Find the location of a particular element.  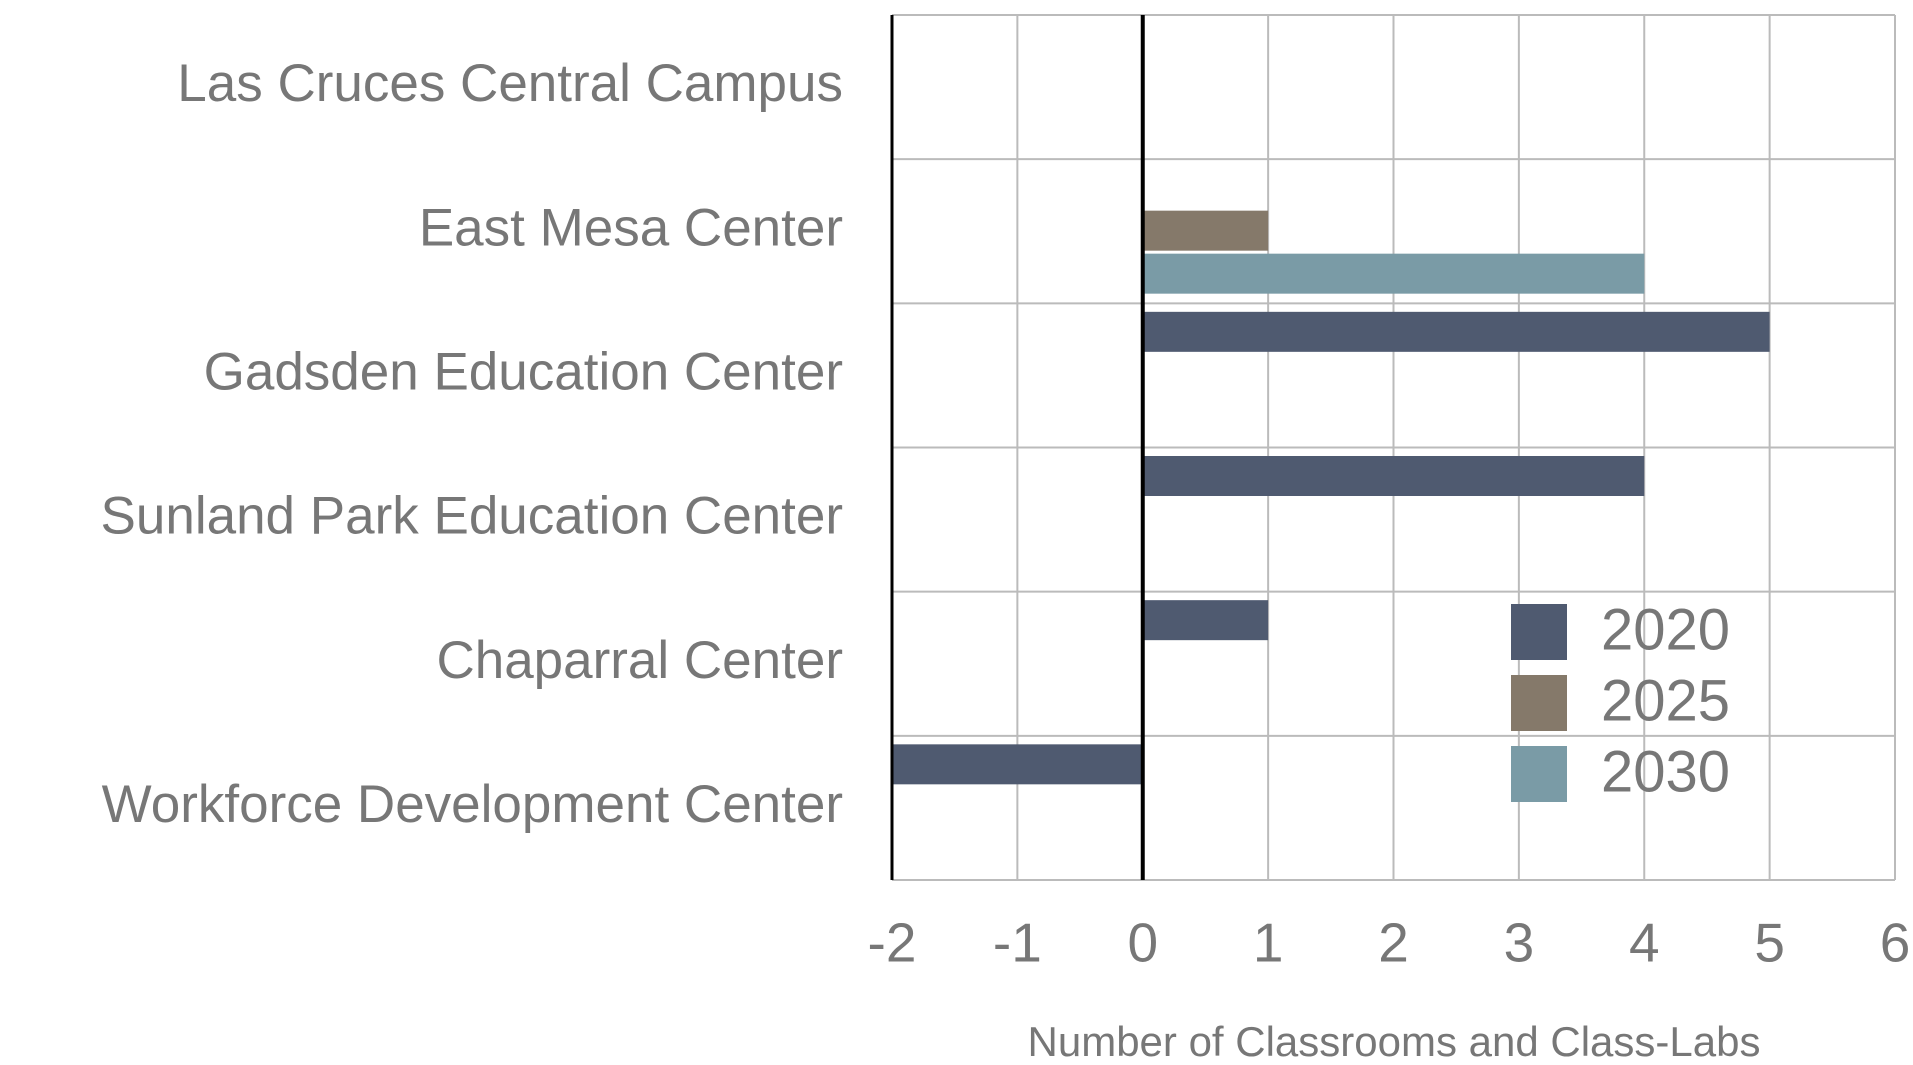

y-tick-label: Workforce Development Center is located at coordinates (472, 804).